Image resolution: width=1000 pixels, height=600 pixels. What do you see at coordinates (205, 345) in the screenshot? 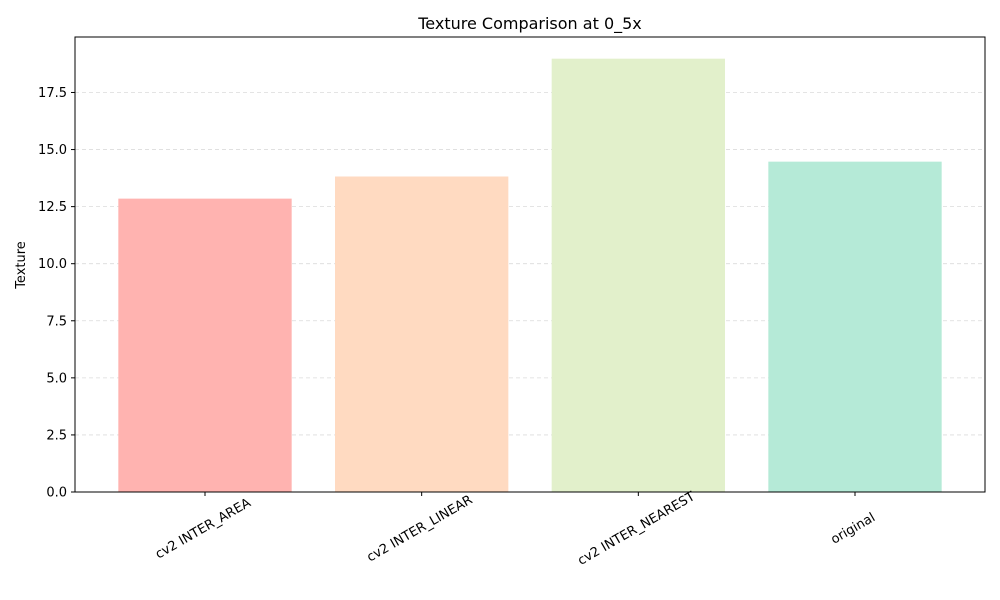
I see `bar-cv2-inter-area` at bounding box center [205, 345].